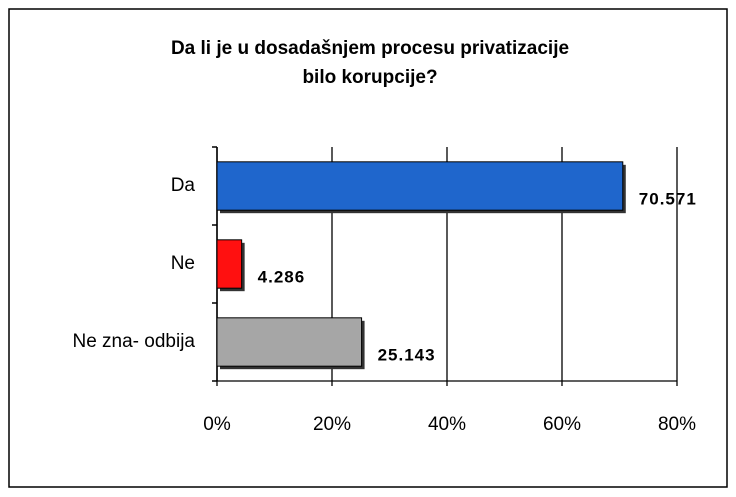  Describe the element at coordinates (183, 185) in the screenshot. I see `y-tick-label: Da` at that location.